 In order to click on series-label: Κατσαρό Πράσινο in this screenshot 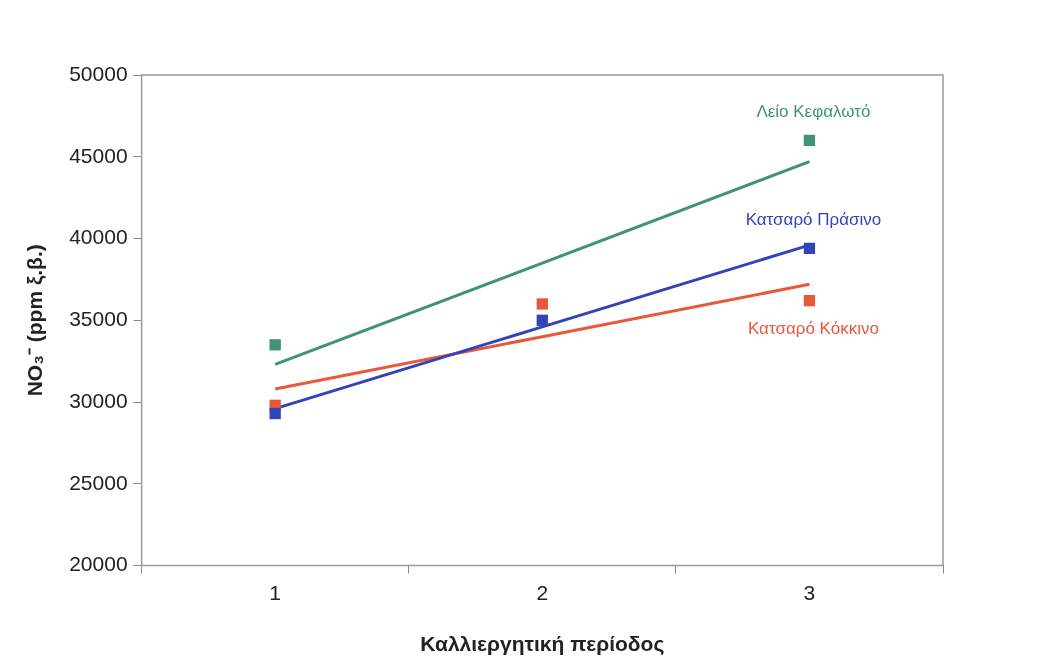, I will do `click(813, 219)`.